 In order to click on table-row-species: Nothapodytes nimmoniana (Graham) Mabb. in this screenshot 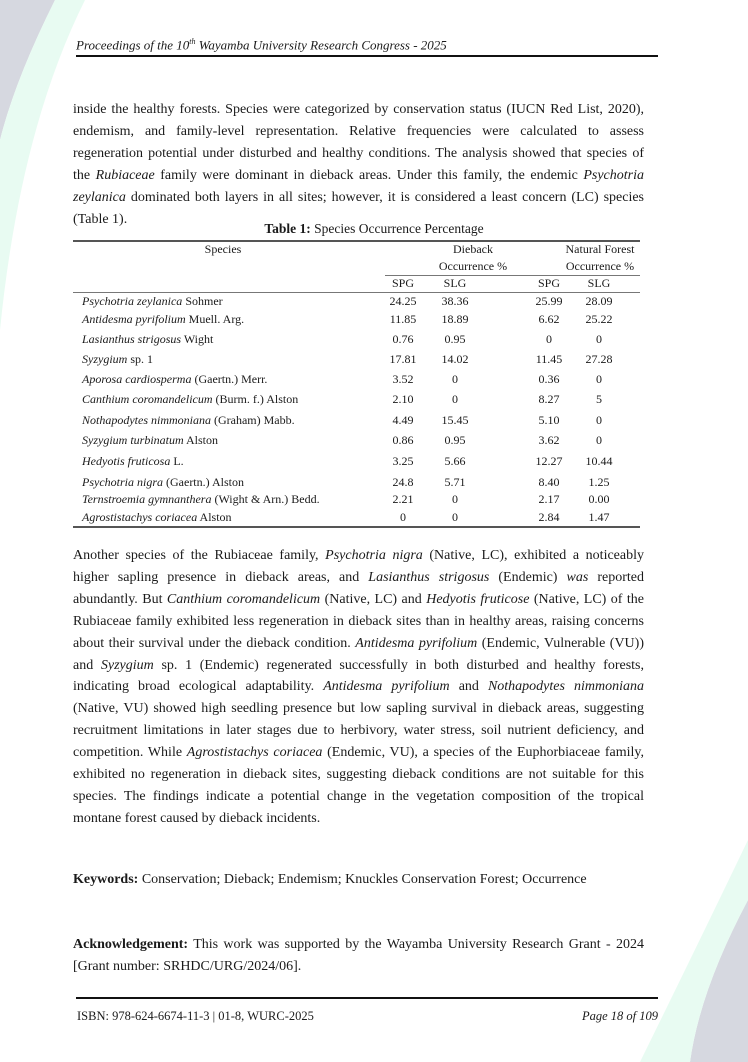, I will do `click(188, 420)`.